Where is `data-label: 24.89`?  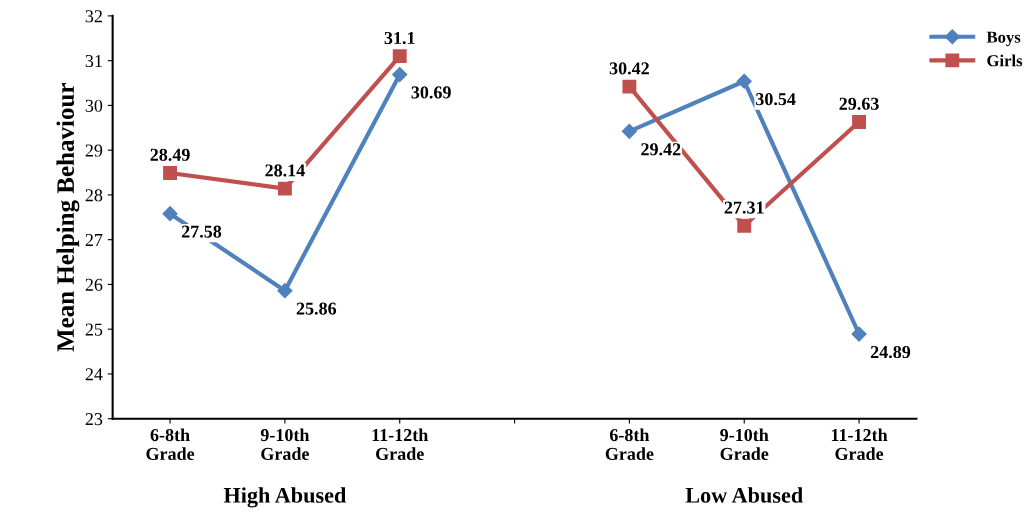
data-label: 24.89 is located at coordinates (890, 352).